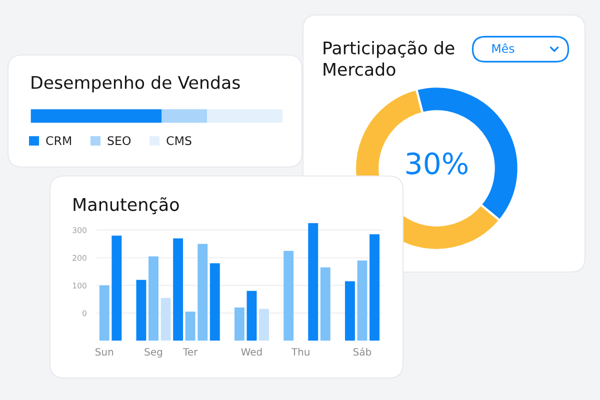  Describe the element at coordinates (437, 163) in the screenshot. I see `text: 30%` at that location.